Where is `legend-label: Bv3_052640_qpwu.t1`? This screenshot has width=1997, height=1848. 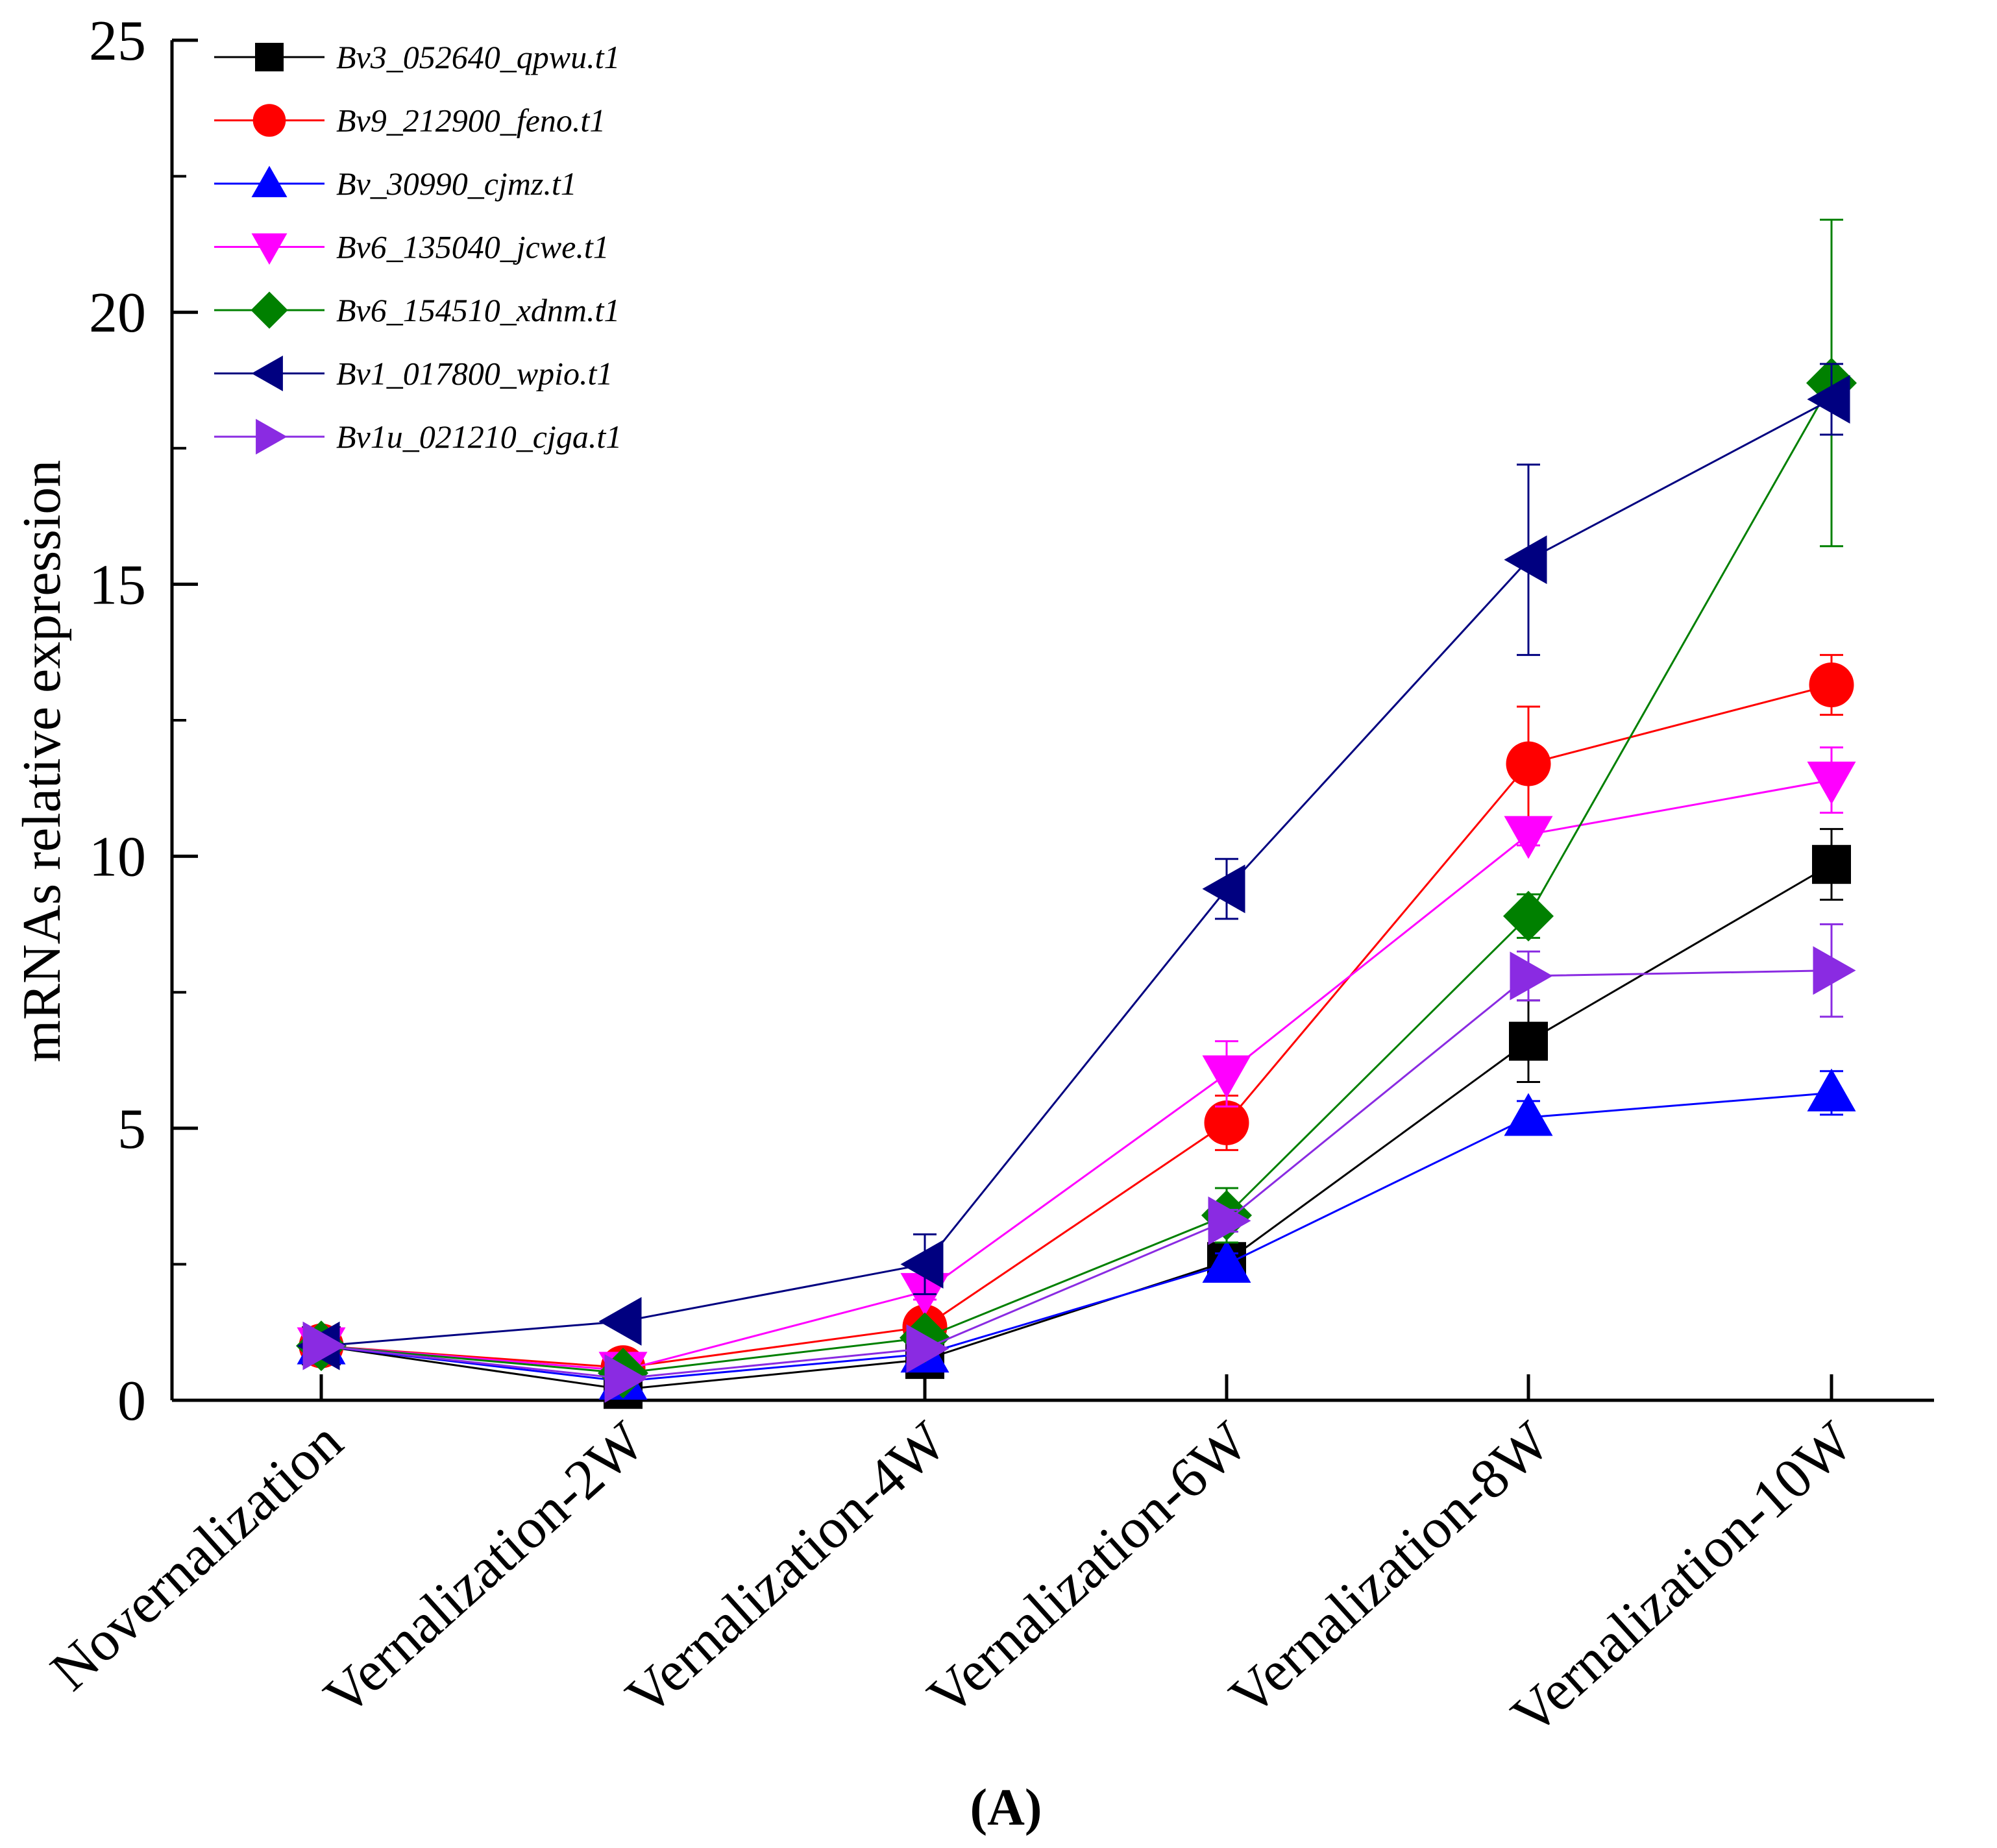 legend-label: Bv3_052640_qpwu.t1 is located at coordinates (478, 57).